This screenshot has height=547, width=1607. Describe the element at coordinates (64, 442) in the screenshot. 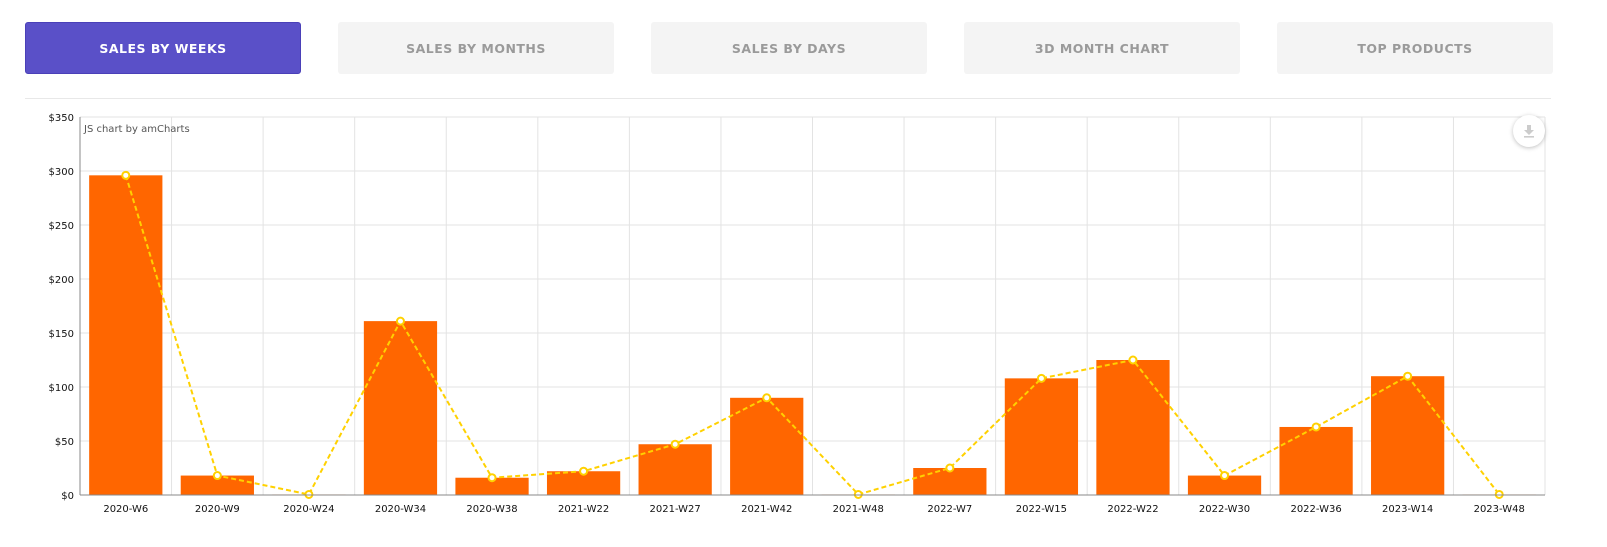

I see `y-tick-label: $50` at that location.